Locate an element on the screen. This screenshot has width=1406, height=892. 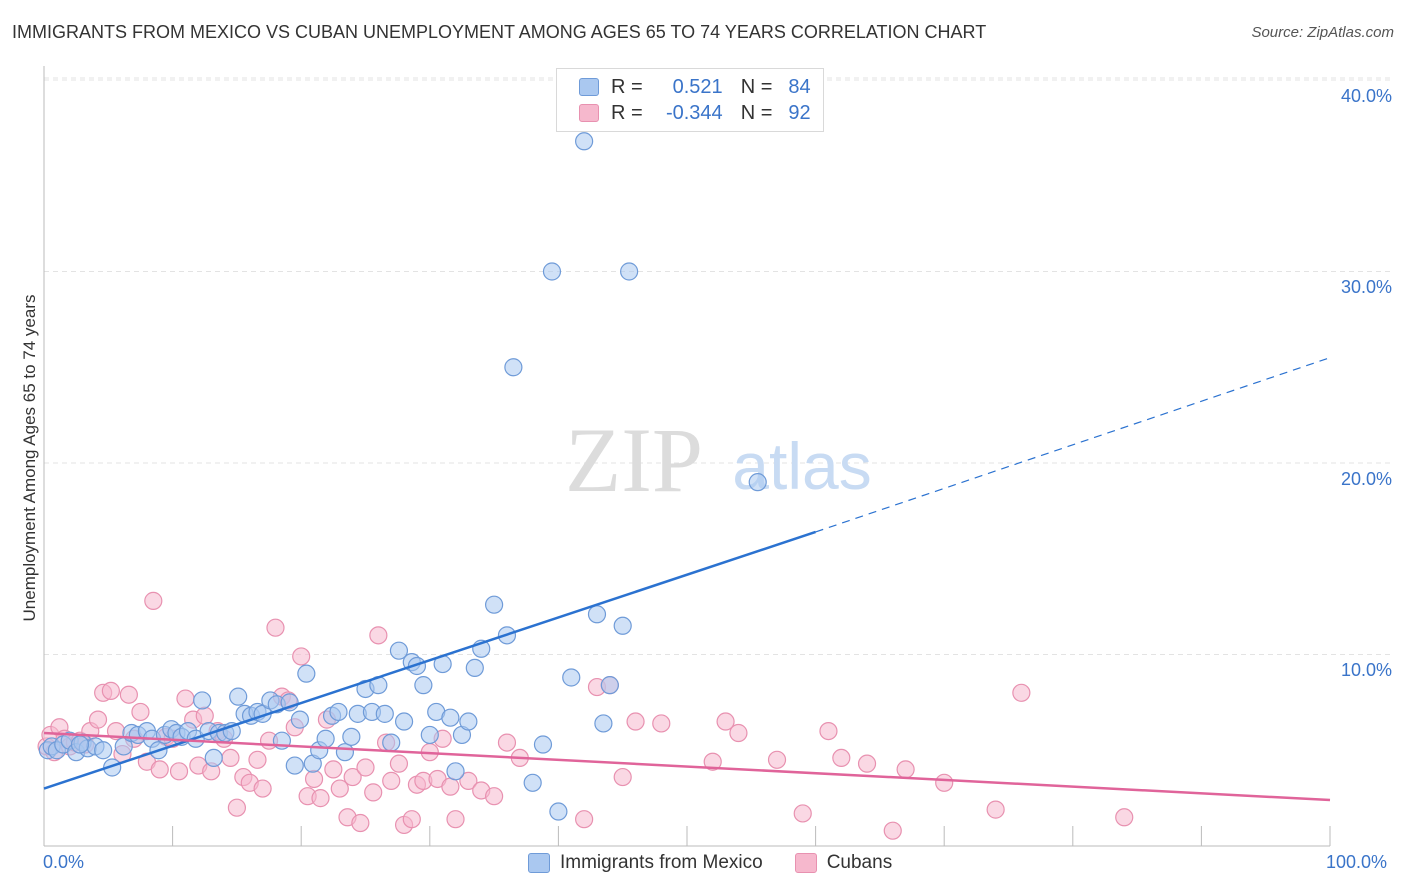
legend-label-mexico: Immigrants from Mexico is located at coordinates (661, 862).